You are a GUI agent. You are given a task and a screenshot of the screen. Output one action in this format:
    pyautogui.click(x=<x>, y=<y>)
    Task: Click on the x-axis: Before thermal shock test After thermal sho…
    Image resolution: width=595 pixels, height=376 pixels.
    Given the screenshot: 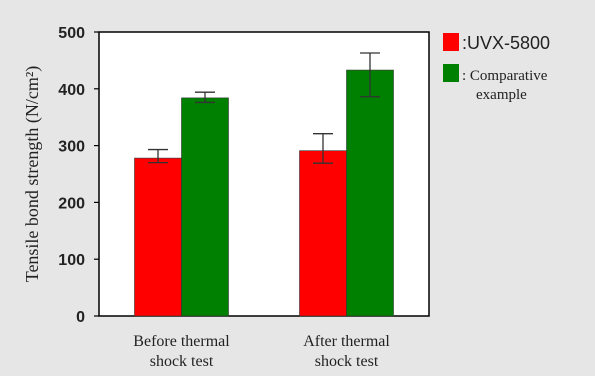 What is the action you would take?
    pyautogui.click(x=261, y=351)
    